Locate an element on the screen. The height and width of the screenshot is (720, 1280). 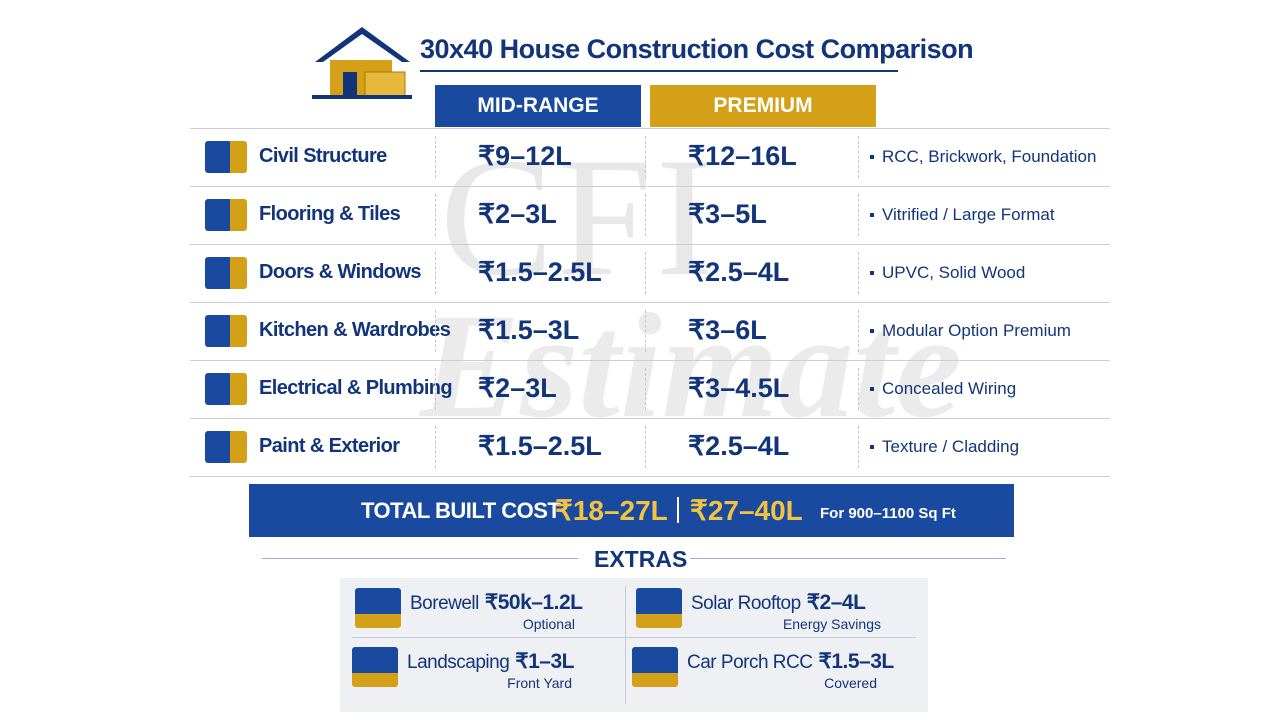
extra-note: Energy Savings is located at coordinates (831, 624).